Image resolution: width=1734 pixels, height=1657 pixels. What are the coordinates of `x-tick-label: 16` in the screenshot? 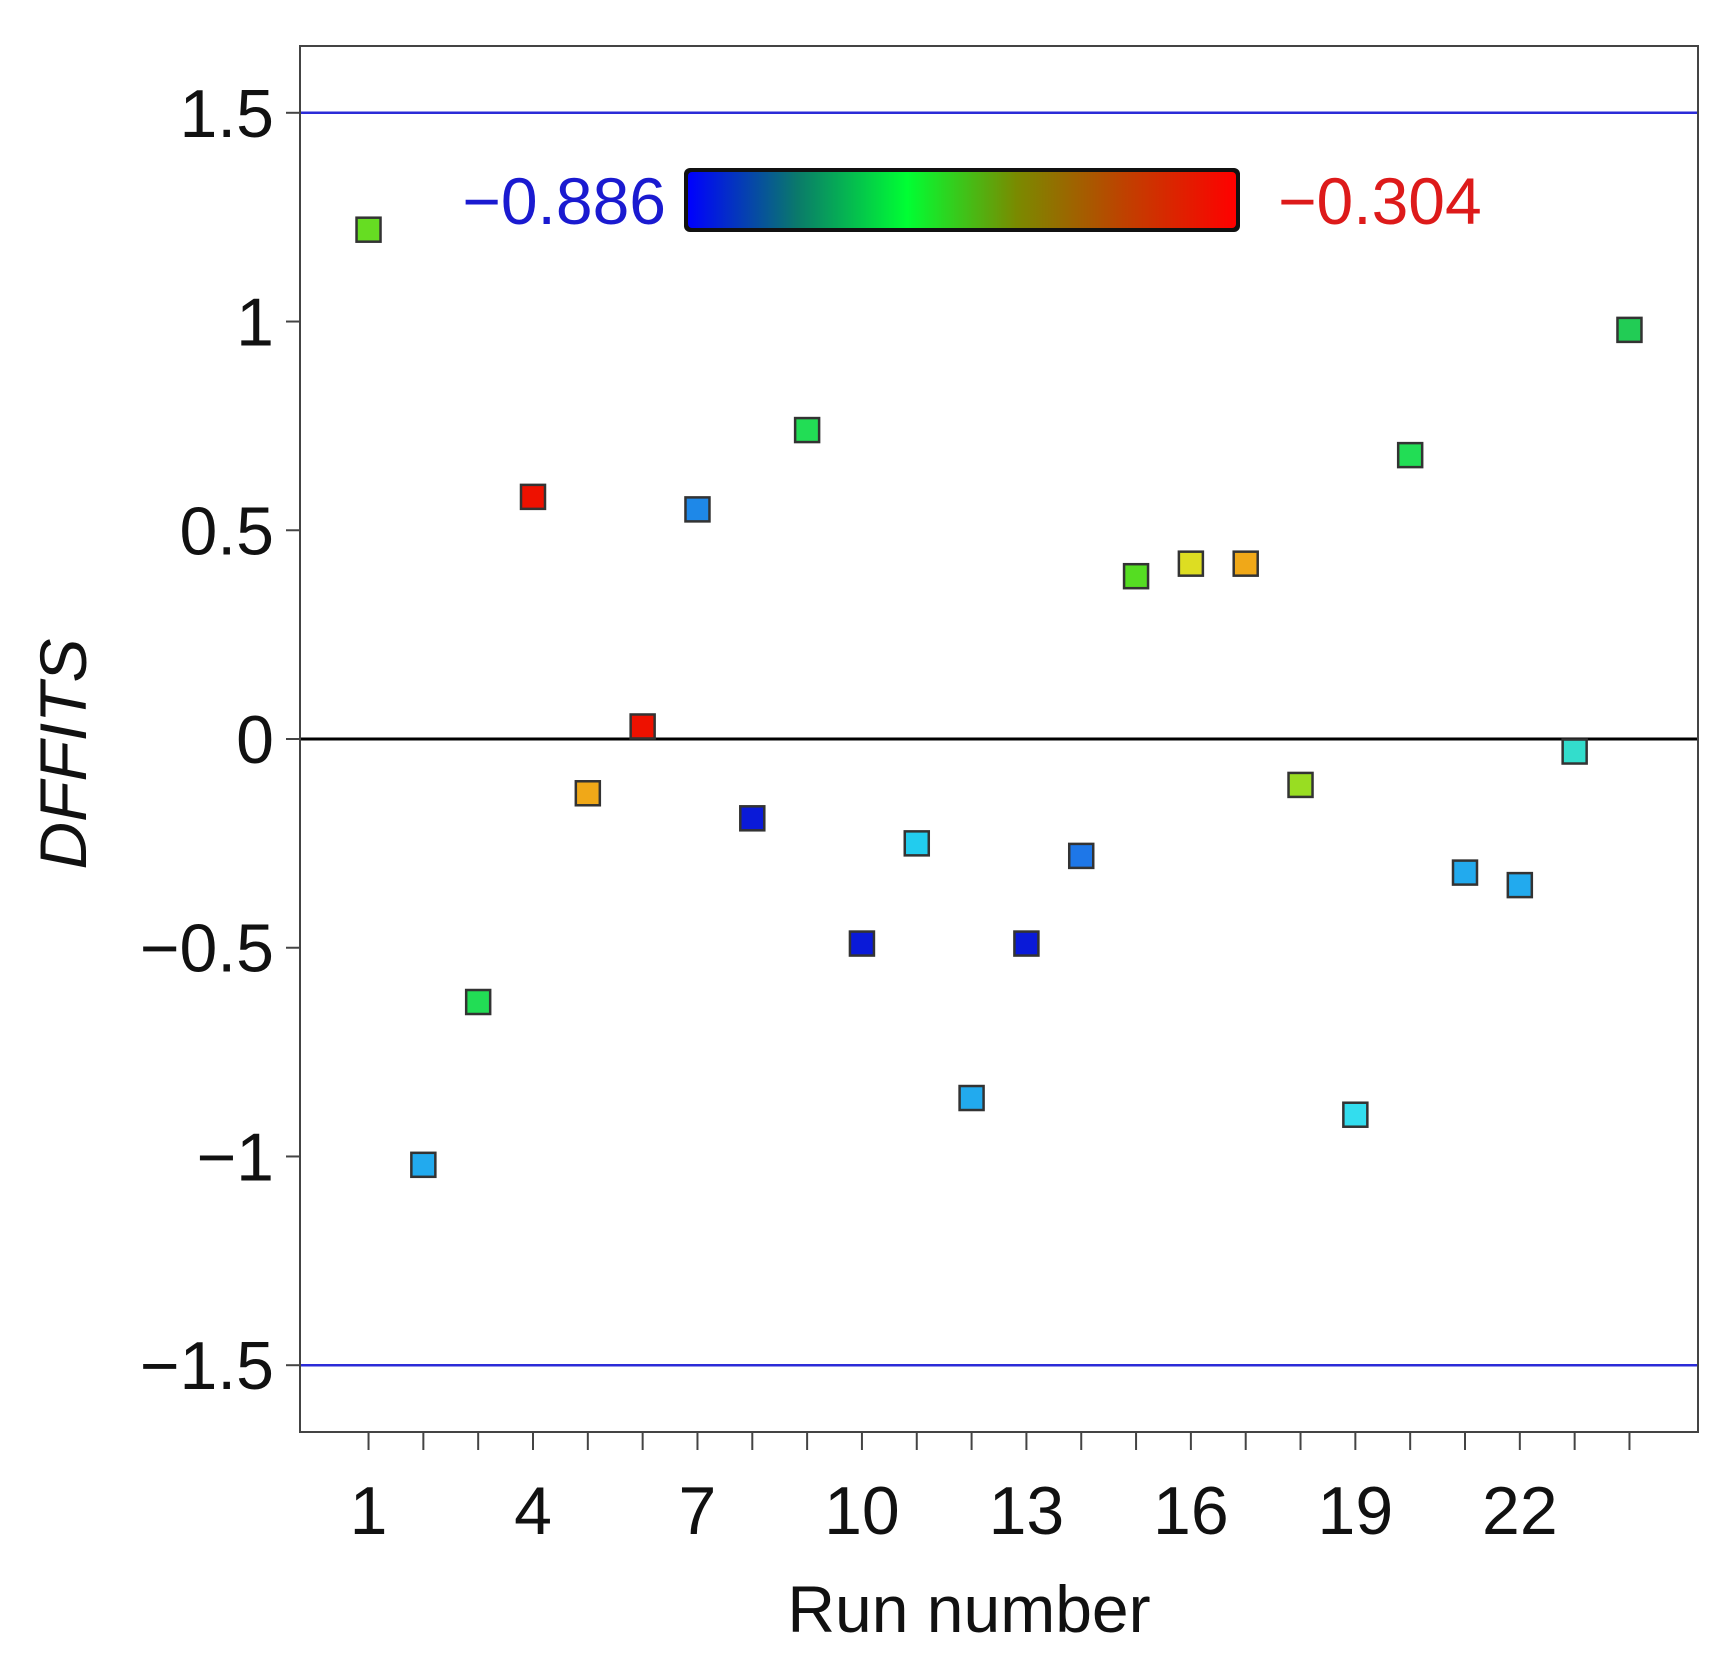 It's located at (1191, 1511).